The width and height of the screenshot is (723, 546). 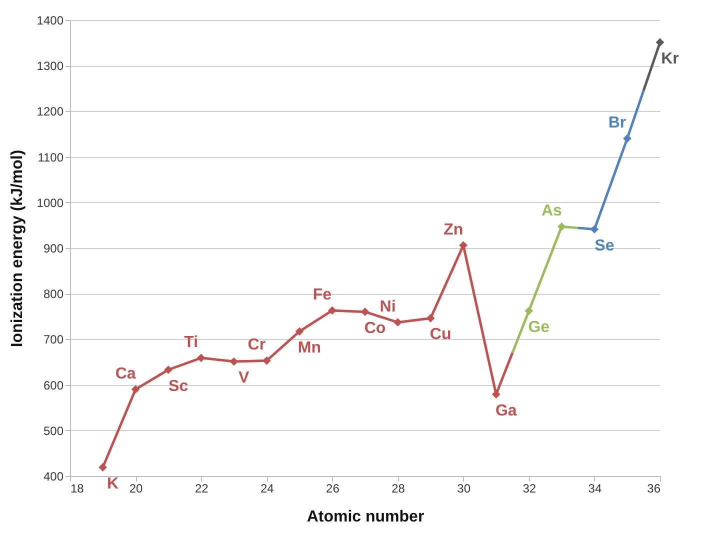 What do you see at coordinates (201, 489) in the screenshot?
I see `x-tick-label: 22` at bounding box center [201, 489].